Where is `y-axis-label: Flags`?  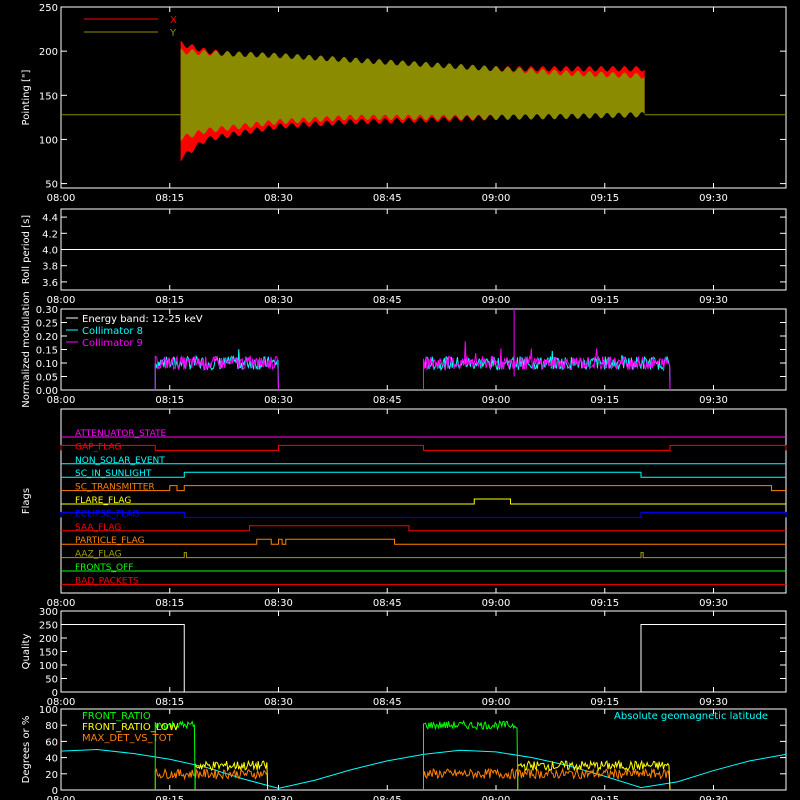 y-axis-label: Flags is located at coordinates (26, 501).